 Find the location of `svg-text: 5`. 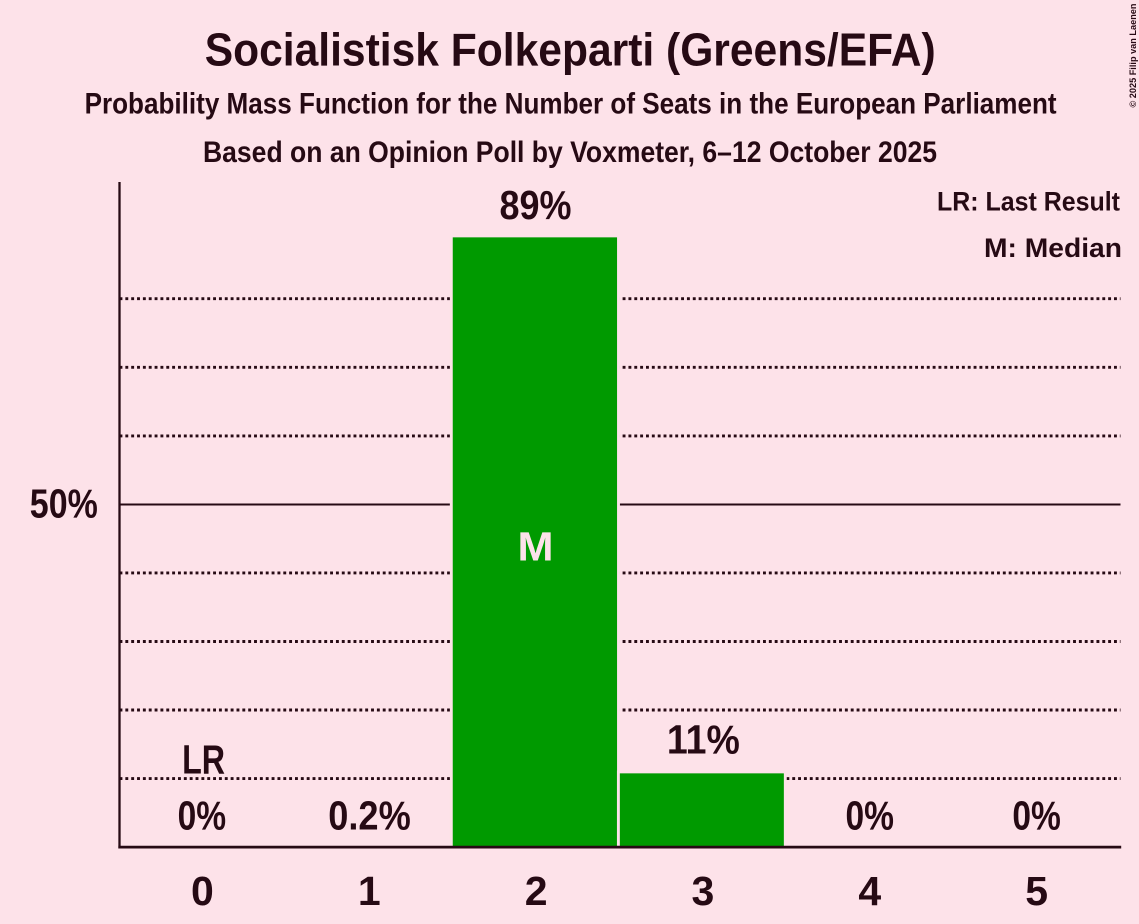

svg-text: 5 is located at coordinates (1036, 891).